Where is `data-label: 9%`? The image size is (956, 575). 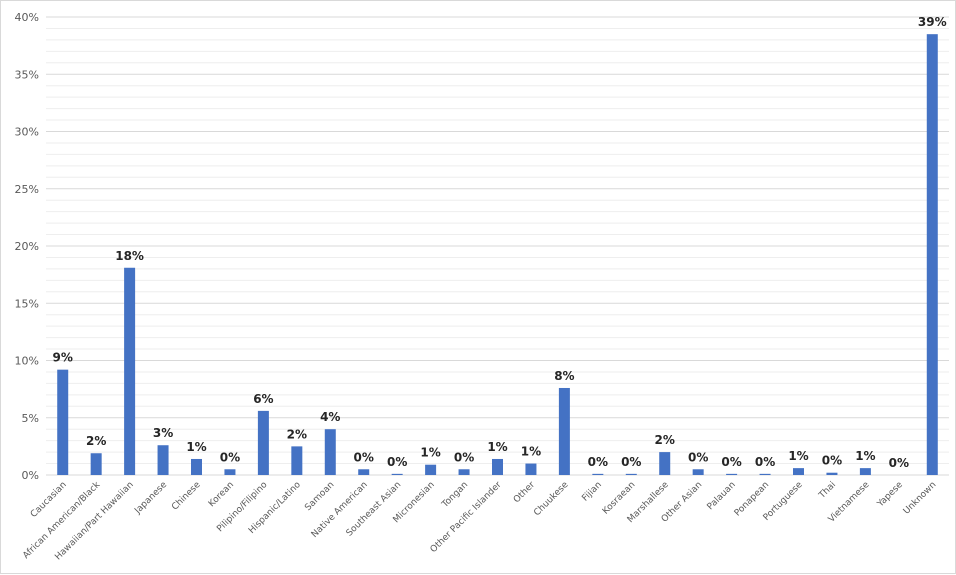 data-label: 9% is located at coordinates (63, 358).